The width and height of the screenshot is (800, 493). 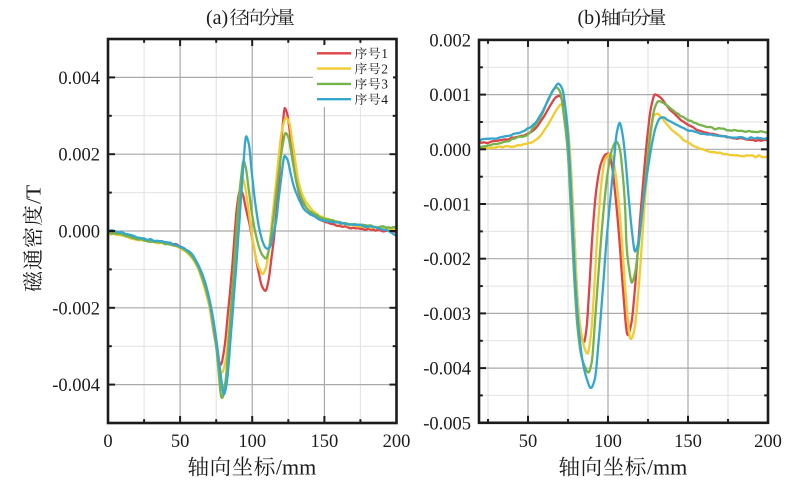 I want to click on svg-text: /T, so click(x=34, y=194).